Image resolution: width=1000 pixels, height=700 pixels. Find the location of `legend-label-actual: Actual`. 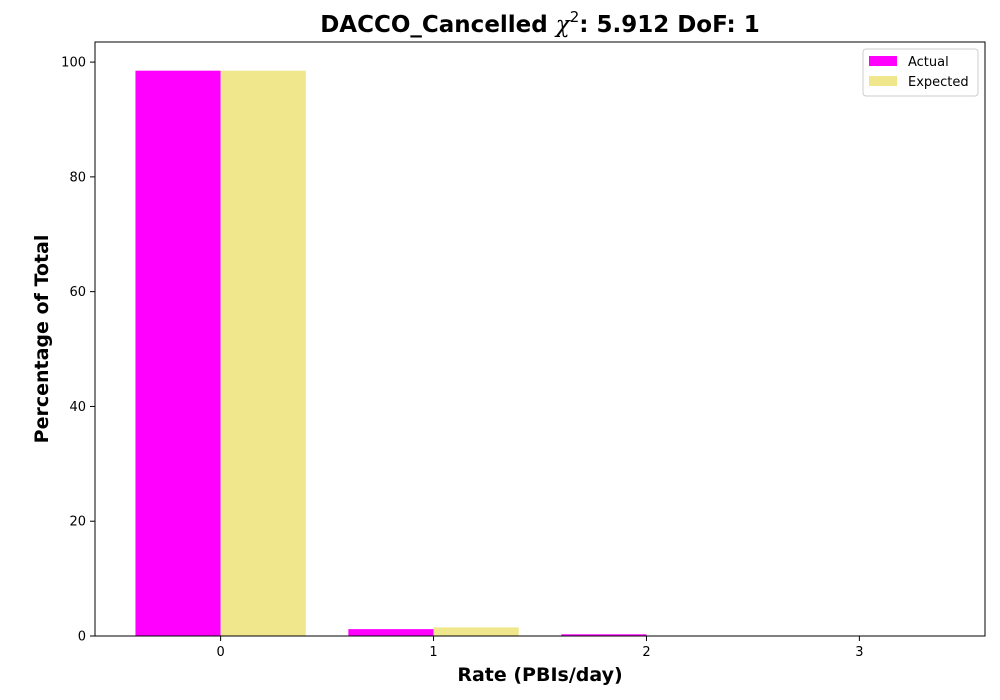

legend-label-actual: Actual is located at coordinates (928, 62).